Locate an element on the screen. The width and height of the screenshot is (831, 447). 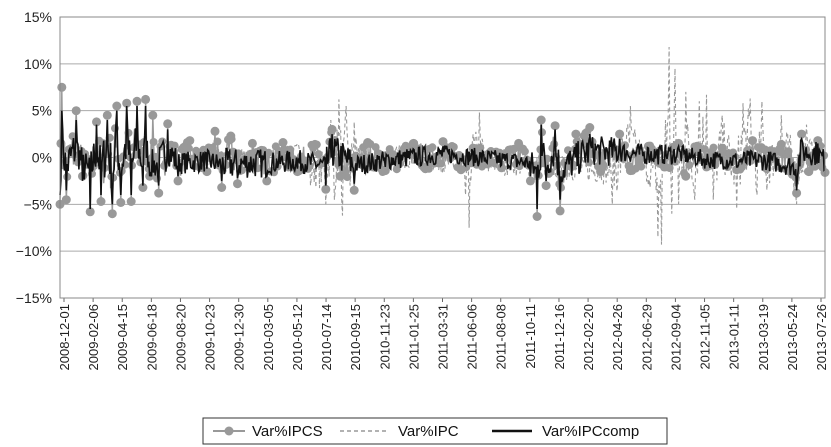
x-tick-label: 2012-02-20 is located at coordinates (588, 337).